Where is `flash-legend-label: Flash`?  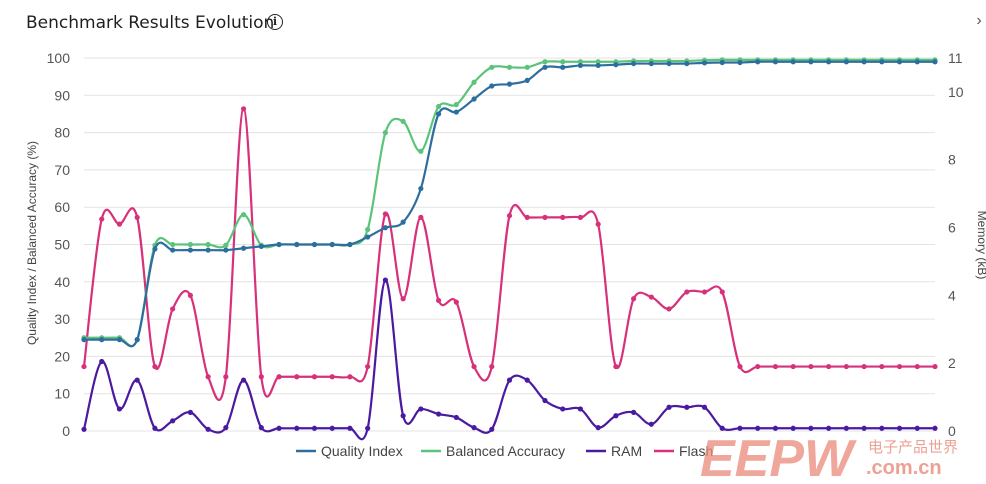 flash-legend-label: Flash is located at coordinates (696, 451).